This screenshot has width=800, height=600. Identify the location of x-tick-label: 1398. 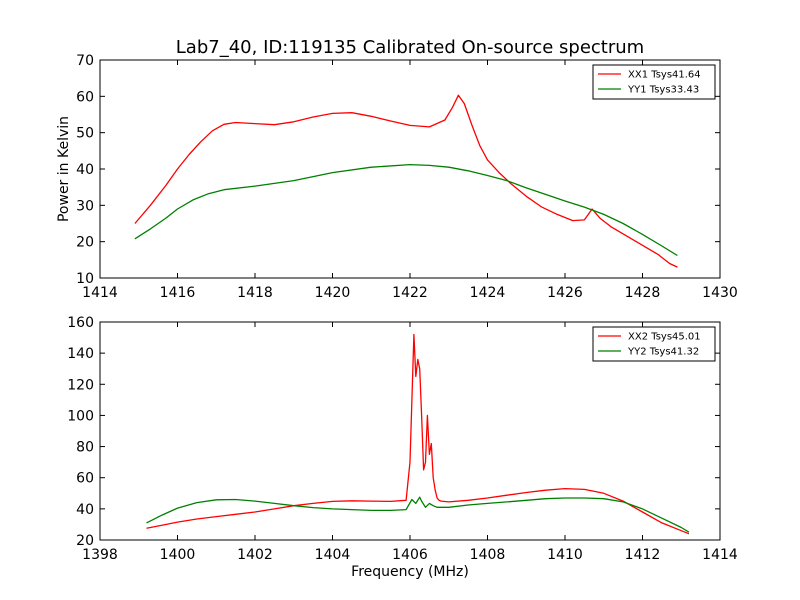
(100, 555).